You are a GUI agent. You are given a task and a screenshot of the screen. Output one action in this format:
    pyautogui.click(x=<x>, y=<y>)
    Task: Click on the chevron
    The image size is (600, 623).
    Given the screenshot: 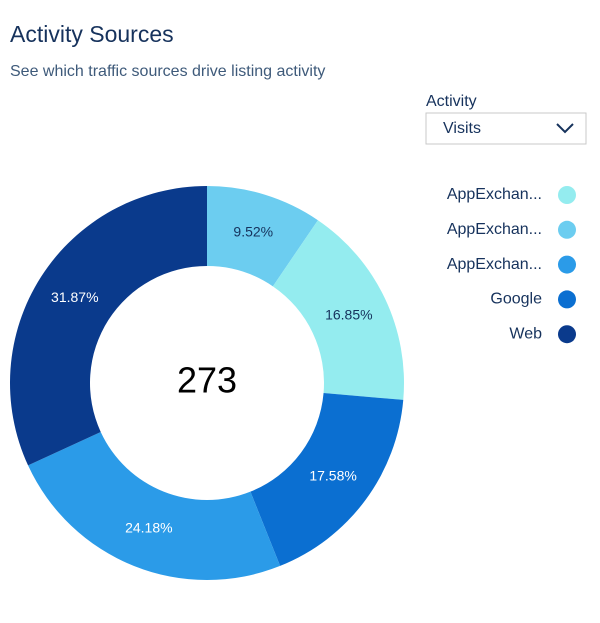 What is the action you would take?
    pyautogui.click(x=565, y=128)
    